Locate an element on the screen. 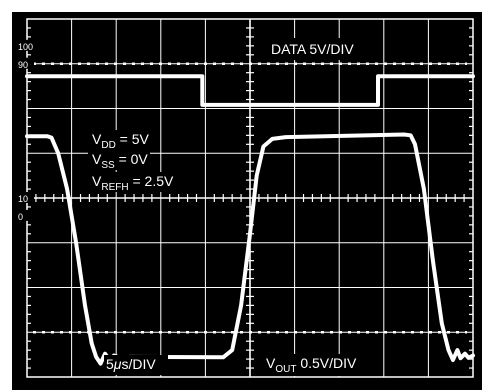 The width and height of the screenshot is (482, 390). reference-mark-label: 10 is located at coordinates (23, 199).